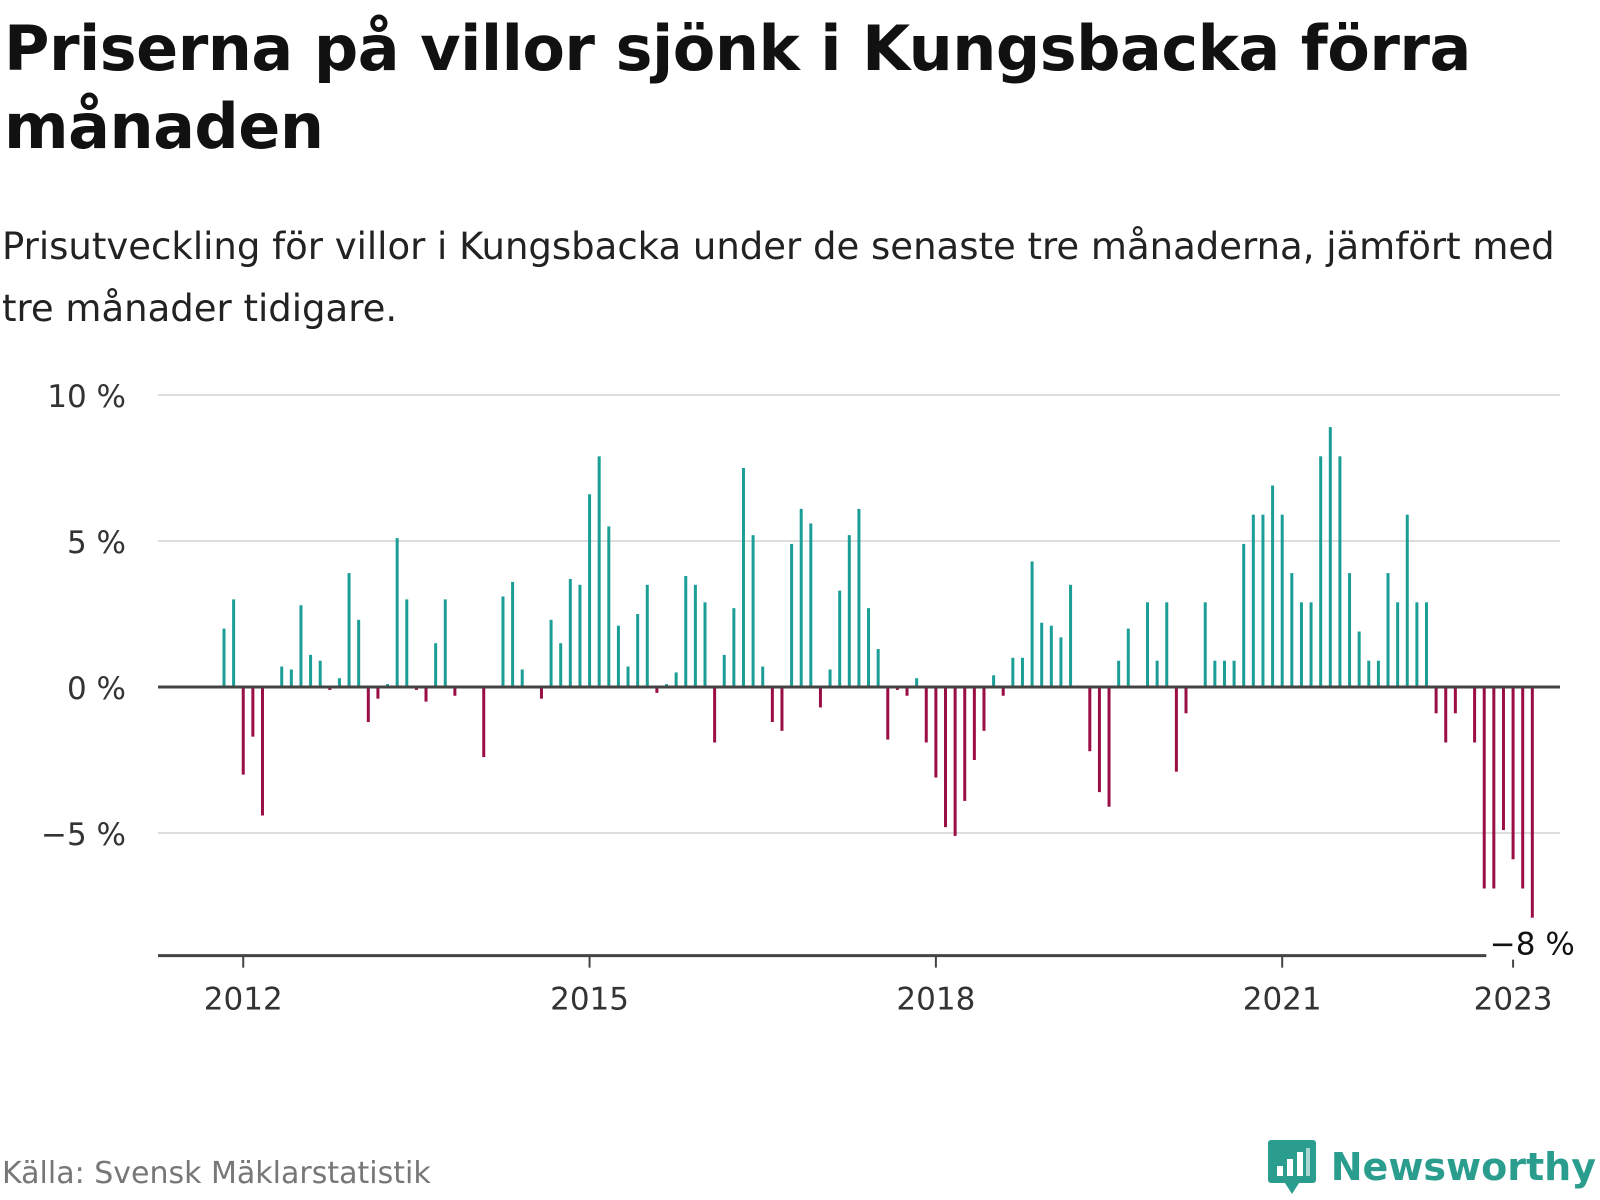 Image resolution: width=1600 pixels, height=1200 pixels. What do you see at coordinates (83, 835) in the screenshot?
I see `y-tick-label: −5 %` at bounding box center [83, 835].